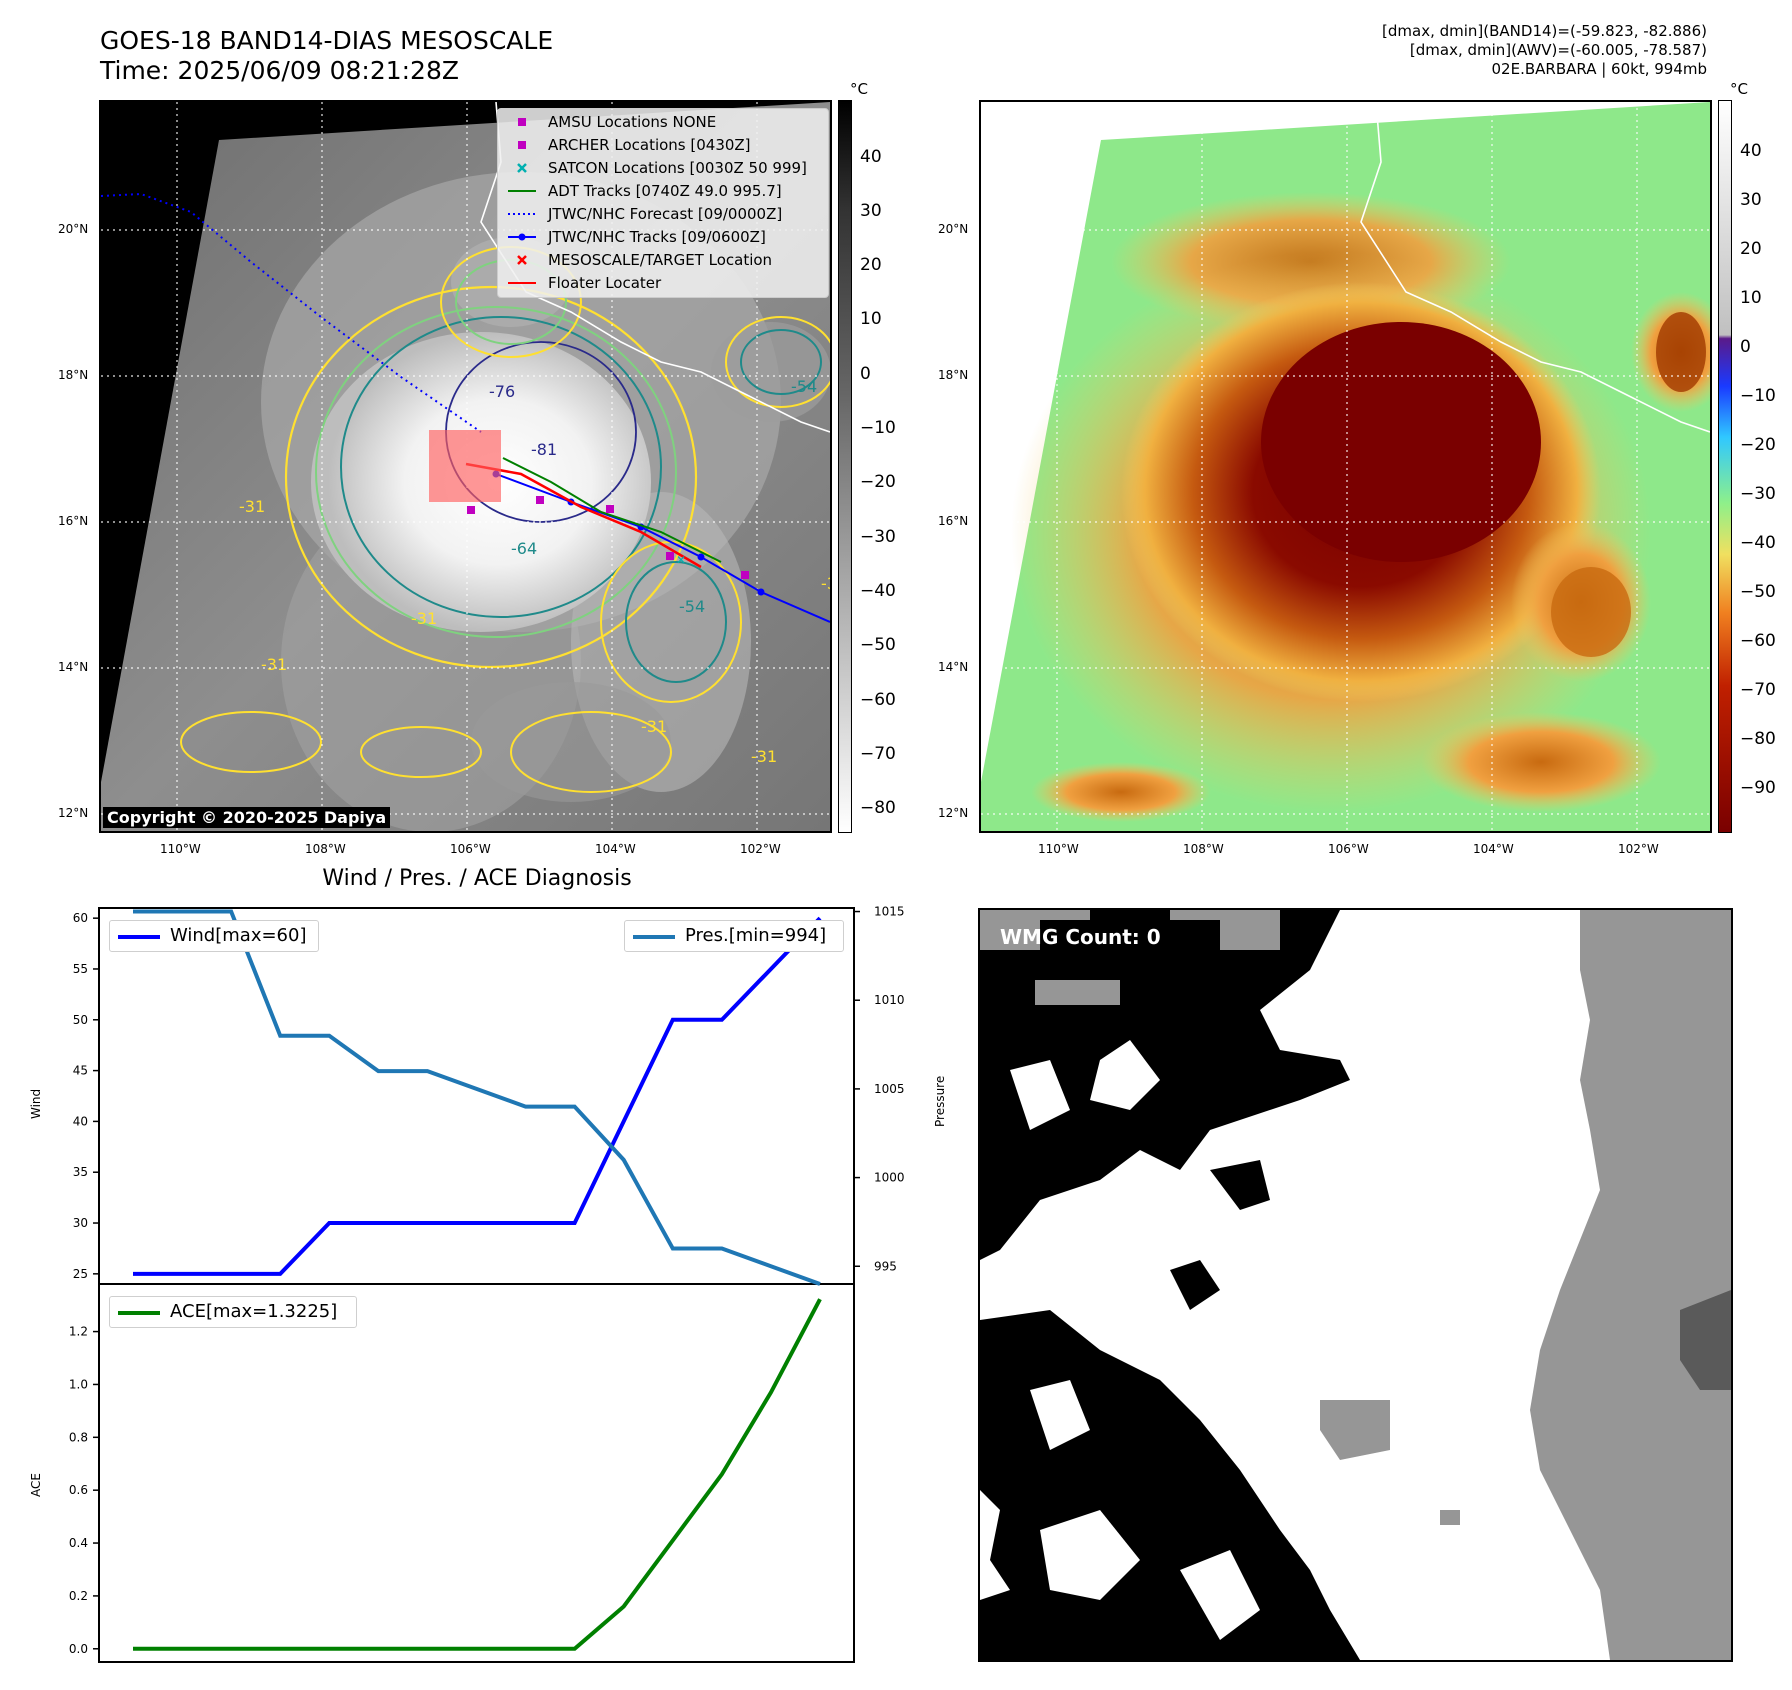 The height and width of the screenshot is (1690, 1792). What do you see at coordinates (889, 1178) in the screenshot?
I see `pressure-axis-tick-label: 1000` at bounding box center [889, 1178].